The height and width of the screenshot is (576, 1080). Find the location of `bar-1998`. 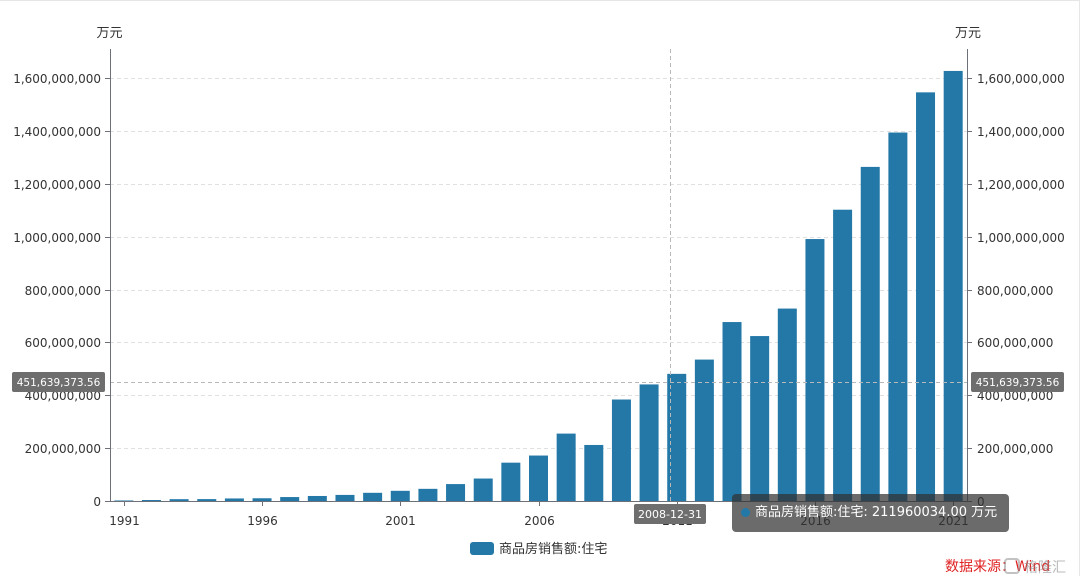

bar-1998 is located at coordinates (317, 498).